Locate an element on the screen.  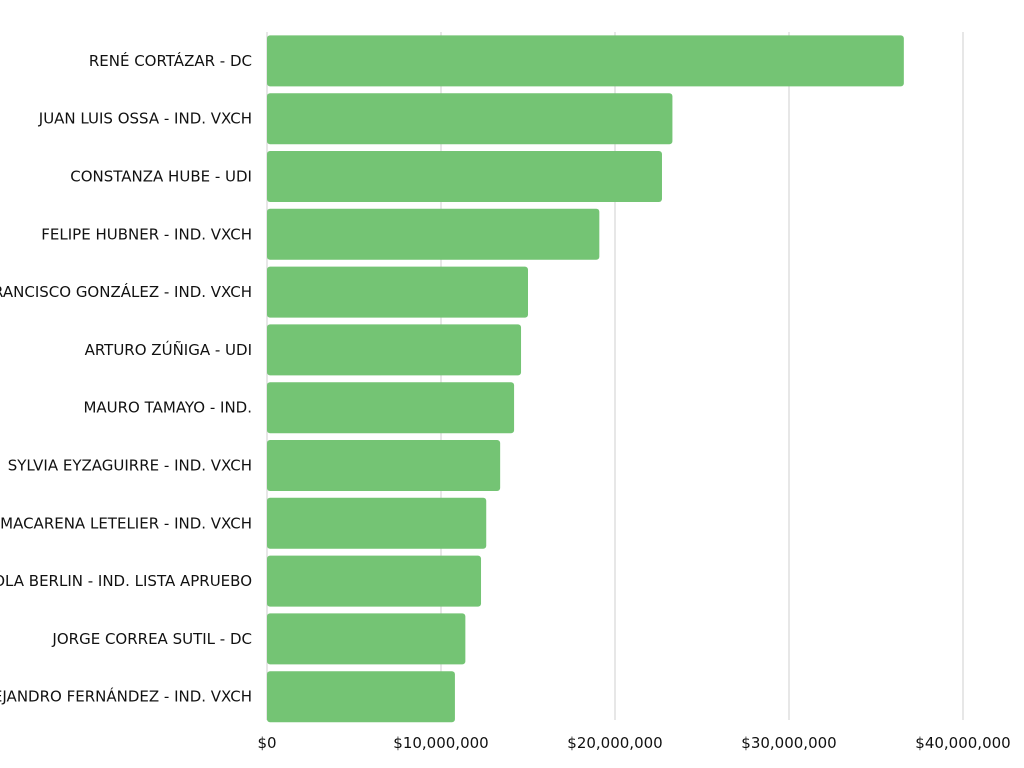
category-label: SYLVIA EYZAGUIRRE - IND. VXCH is located at coordinates (130, 466).